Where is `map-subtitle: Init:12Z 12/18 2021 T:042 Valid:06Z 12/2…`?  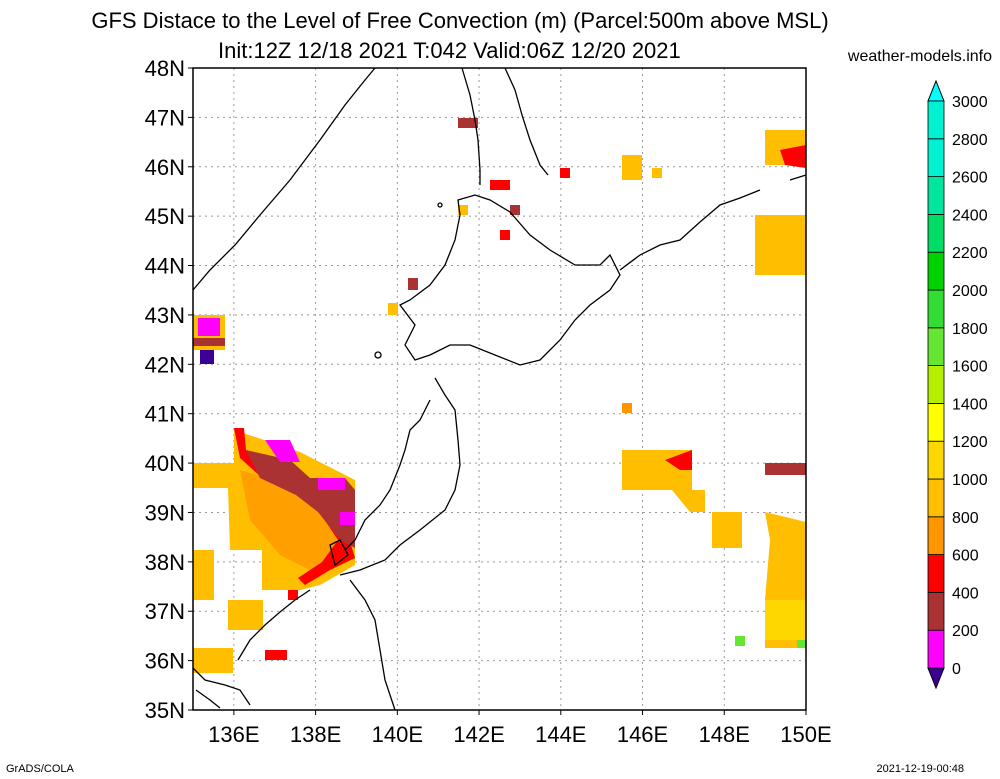
map-subtitle: Init:12Z 12/18 2021 T:042 Valid:06Z 12/2… is located at coordinates (449, 50).